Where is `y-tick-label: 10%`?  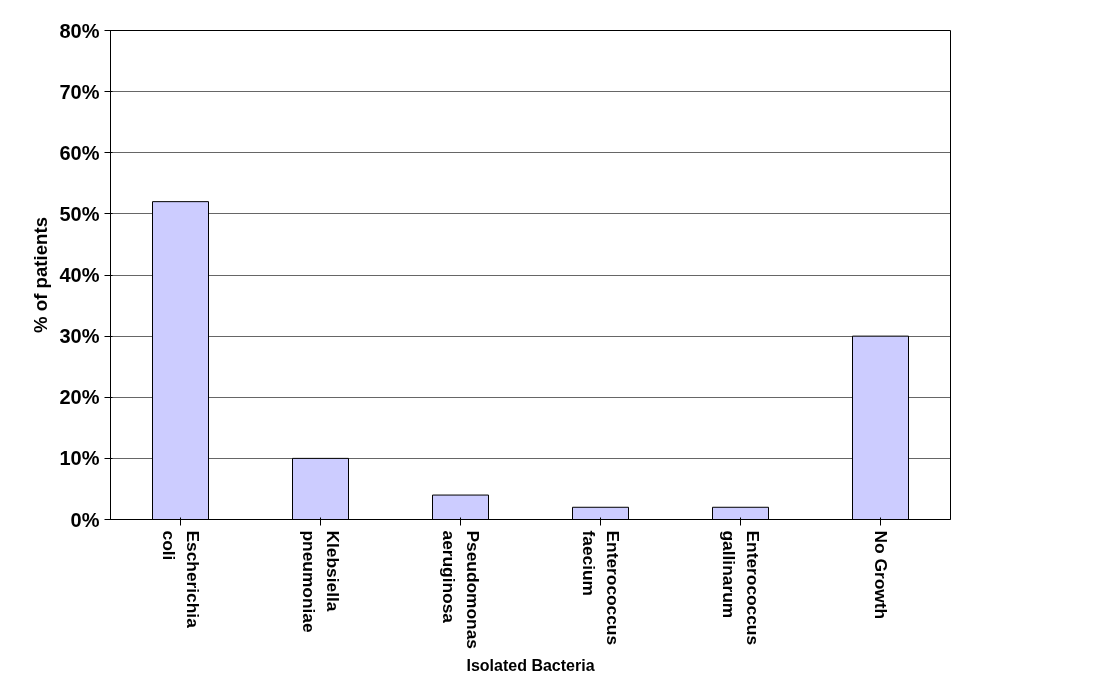 y-tick-label: 10% is located at coordinates (79, 458).